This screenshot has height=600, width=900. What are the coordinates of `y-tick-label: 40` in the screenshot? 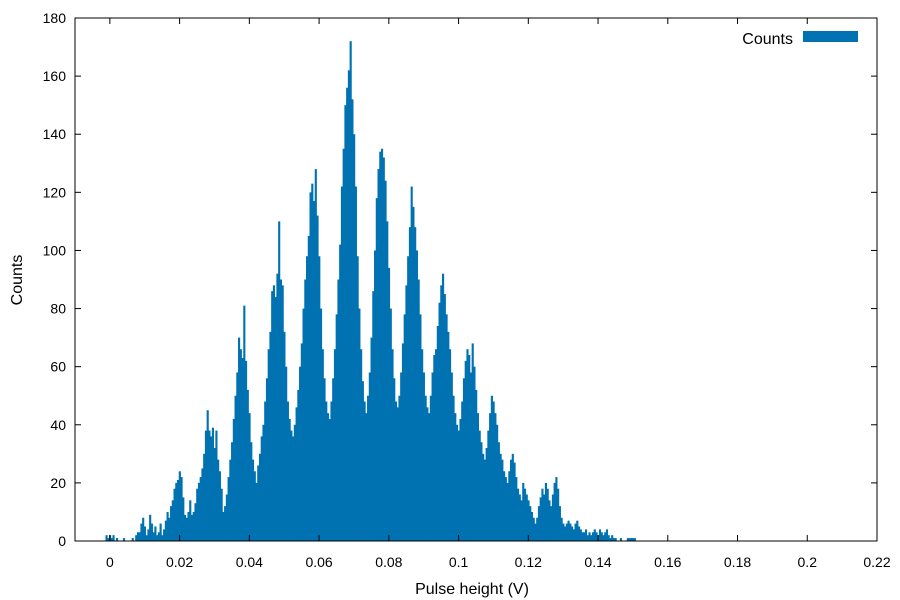 It's located at (58, 425).